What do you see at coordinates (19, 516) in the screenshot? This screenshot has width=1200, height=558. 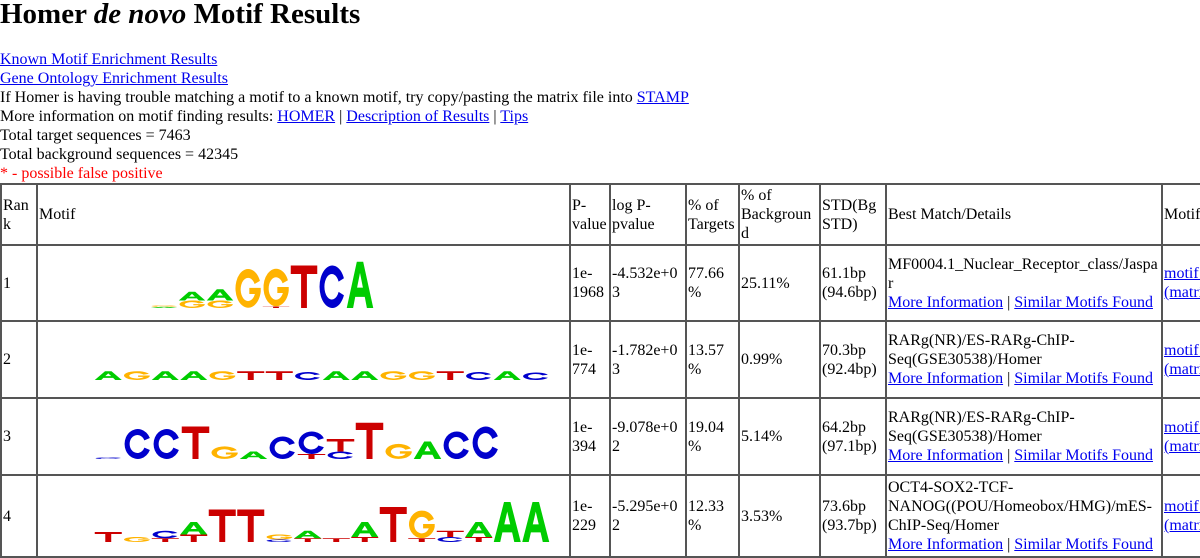 I see `rank-cell: 4` at bounding box center [19, 516].